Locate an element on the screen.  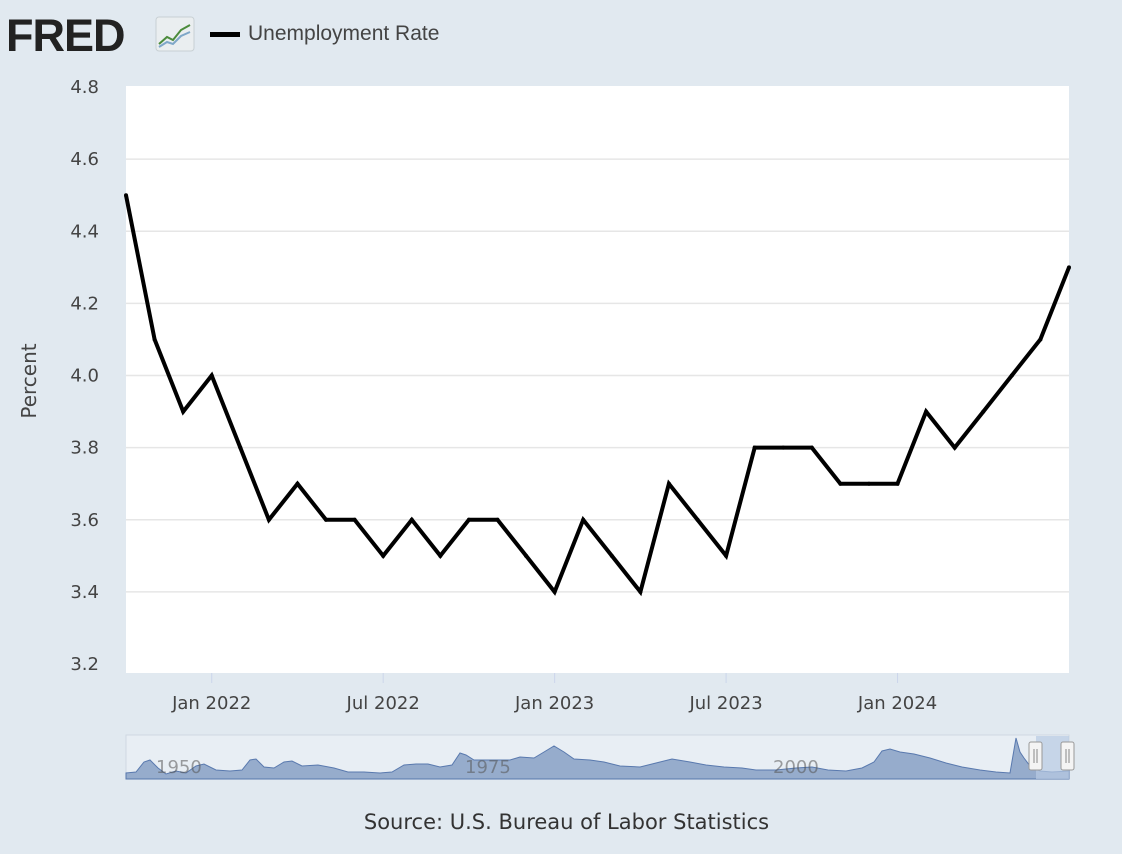
legend-label: Unemployment Rate is located at coordinates (344, 33).